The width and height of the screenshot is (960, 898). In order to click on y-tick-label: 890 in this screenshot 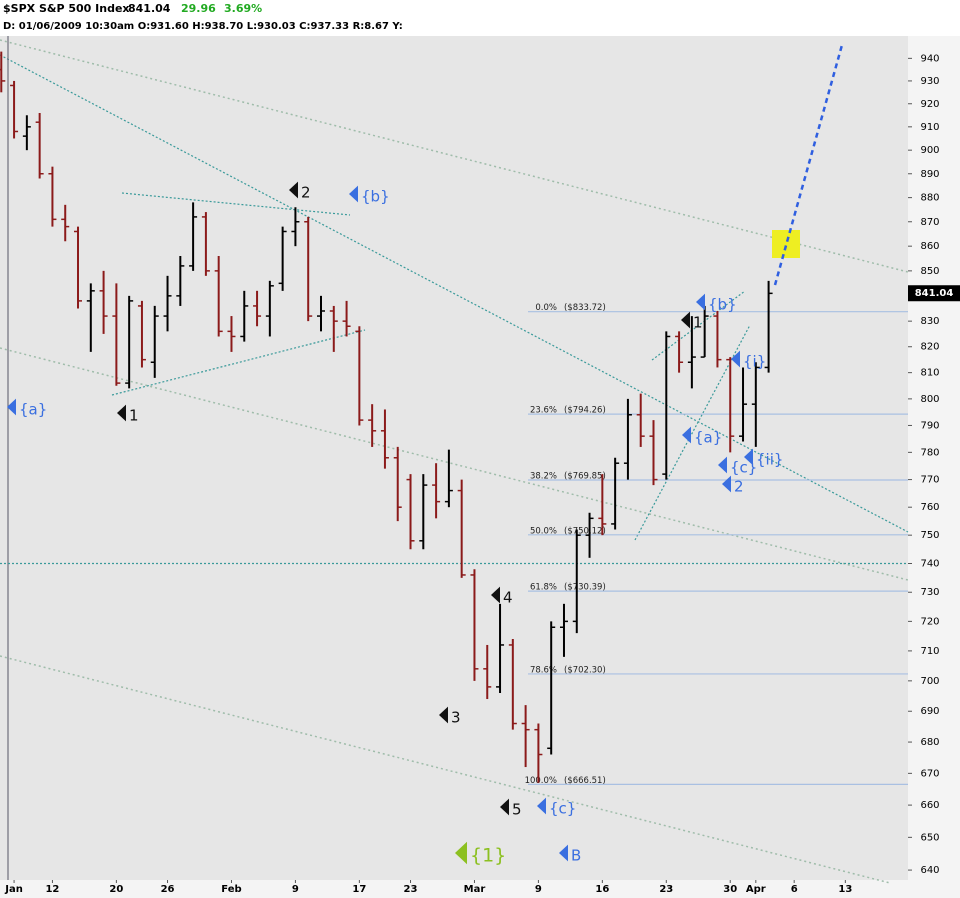, I will do `click(929, 174)`.